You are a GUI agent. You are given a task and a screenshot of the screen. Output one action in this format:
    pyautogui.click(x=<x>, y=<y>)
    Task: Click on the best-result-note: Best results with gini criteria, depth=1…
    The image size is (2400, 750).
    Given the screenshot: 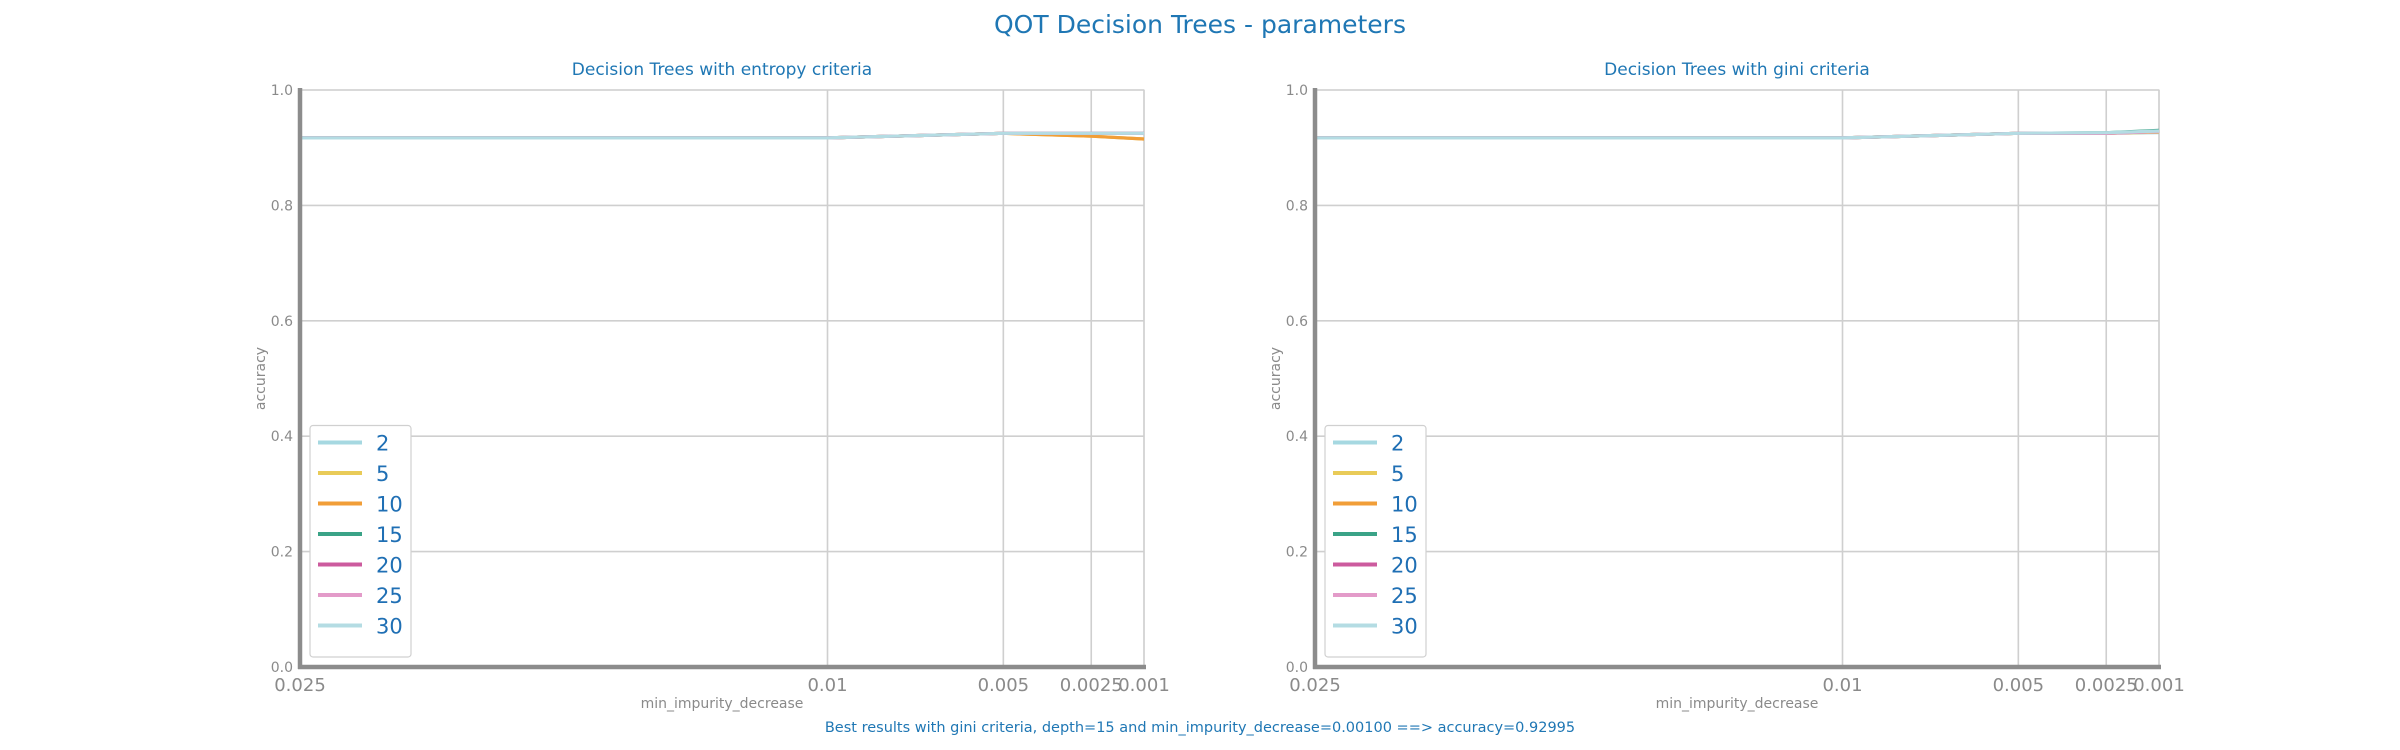 What is the action you would take?
    pyautogui.click(x=1200, y=728)
    